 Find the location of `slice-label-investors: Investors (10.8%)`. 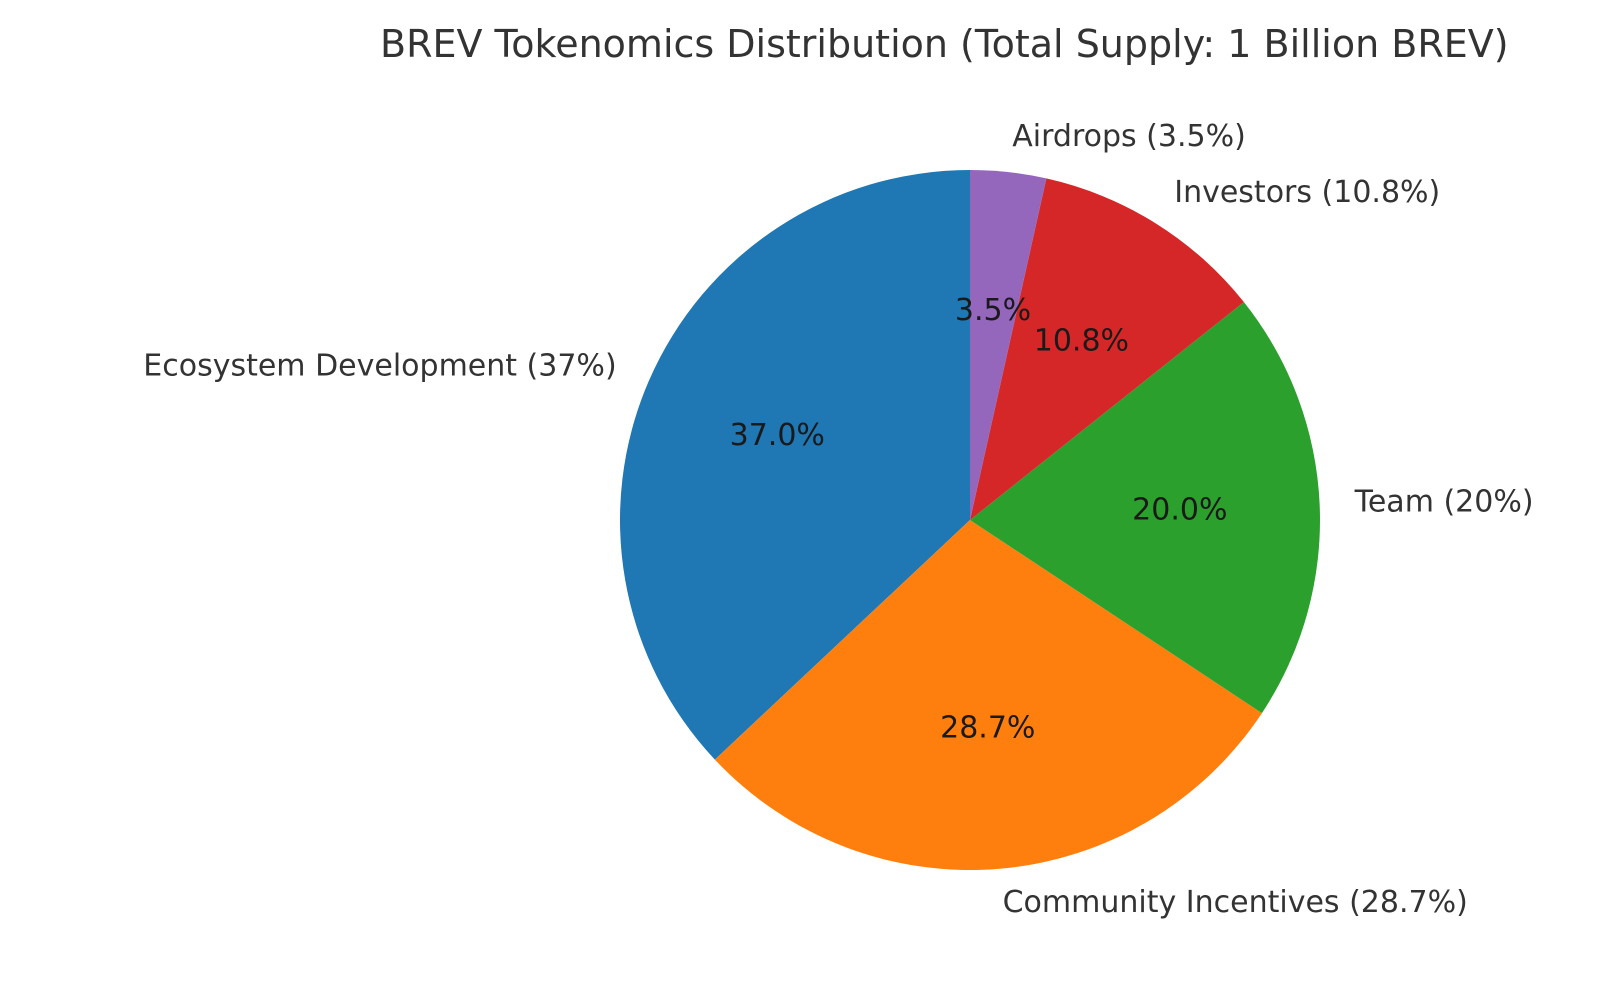

slice-label-investors: Investors (10.8%) is located at coordinates (1307, 192).